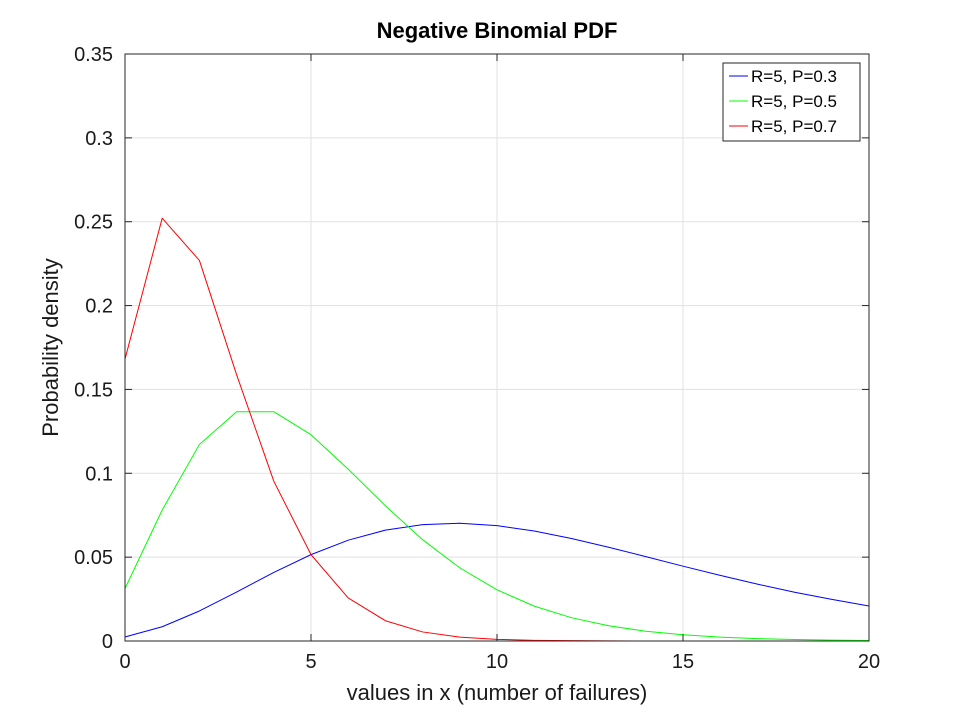  Describe the element at coordinates (794, 76) in the screenshot. I see `legend-label: R=5, P=0.3` at that location.